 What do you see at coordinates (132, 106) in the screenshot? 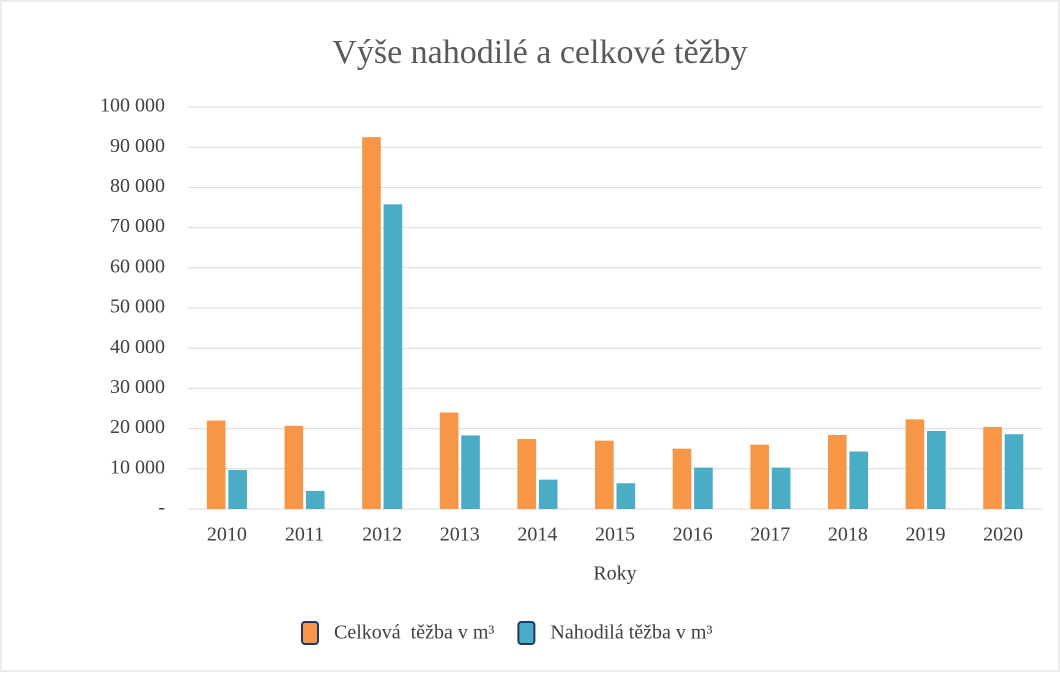
I see `y-tick-label: 100 000` at bounding box center [132, 106].